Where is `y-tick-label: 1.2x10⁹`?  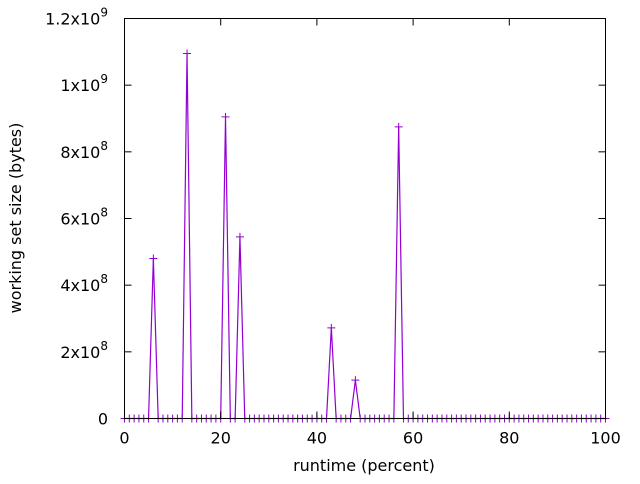 y-tick-label: 1.2x10⁹ is located at coordinates (76, 17).